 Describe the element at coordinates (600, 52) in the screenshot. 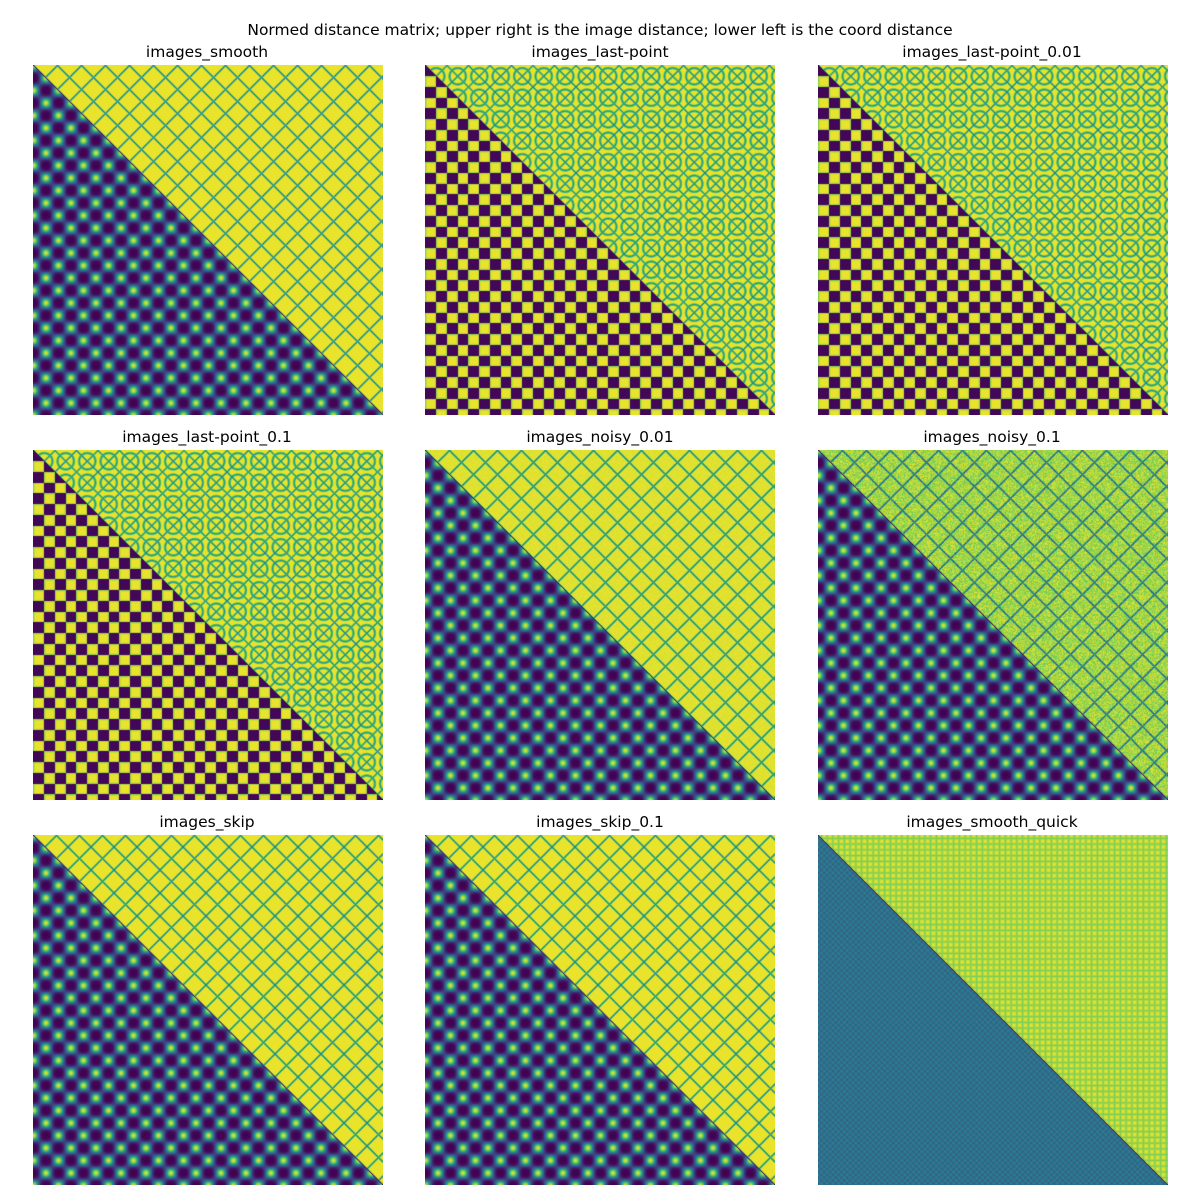

I see `panel-title: images_last-point` at that location.